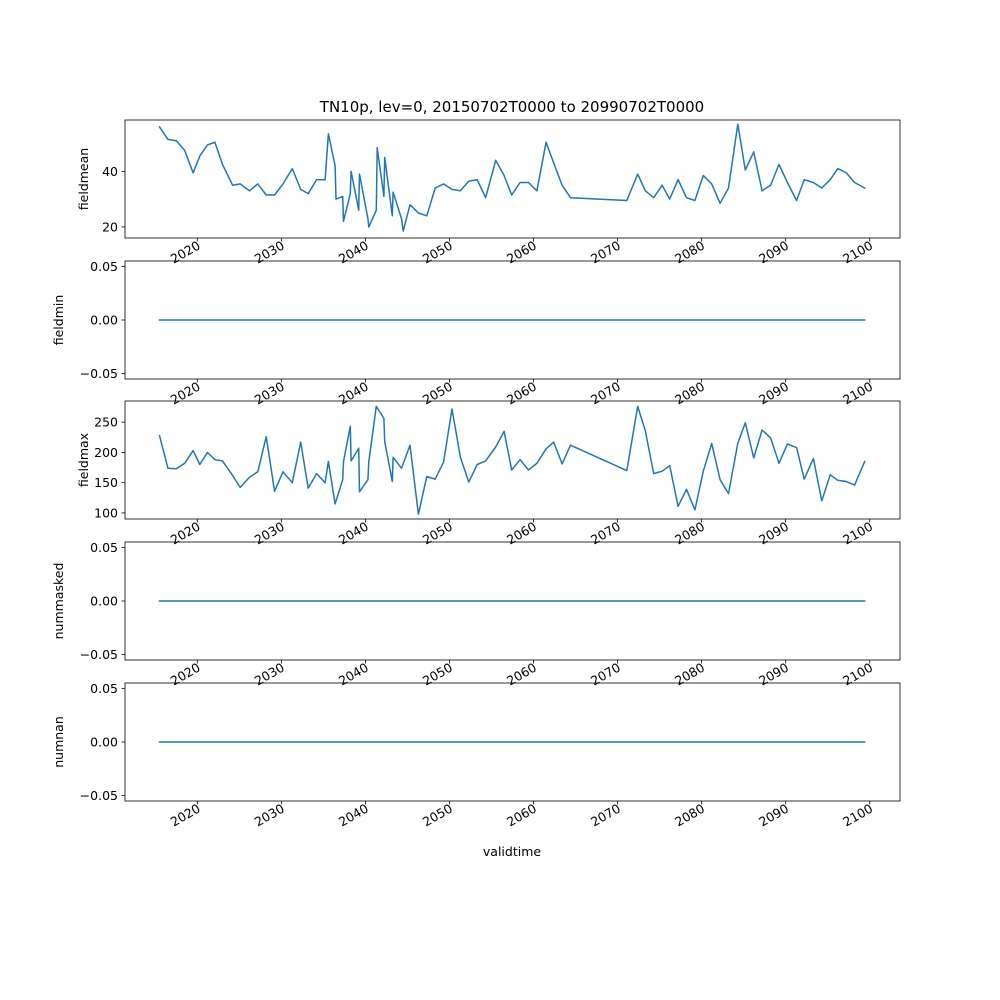  Describe the element at coordinates (104, 742) in the screenshot. I see `numnan-ytick-label: 0.00` at that location.